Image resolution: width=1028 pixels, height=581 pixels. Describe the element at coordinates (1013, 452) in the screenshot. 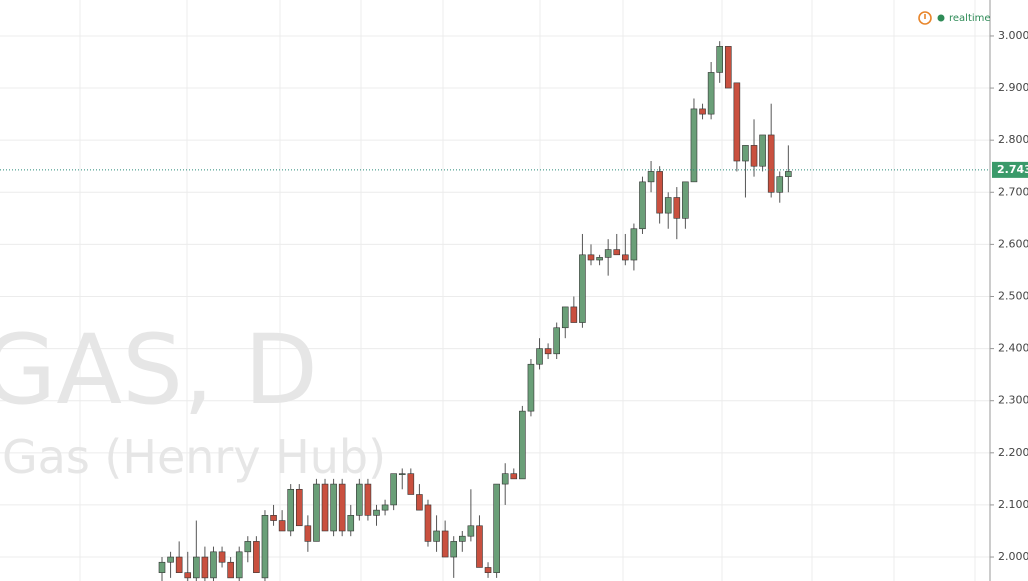

I see `y-tick-label: 2.200` at that location.